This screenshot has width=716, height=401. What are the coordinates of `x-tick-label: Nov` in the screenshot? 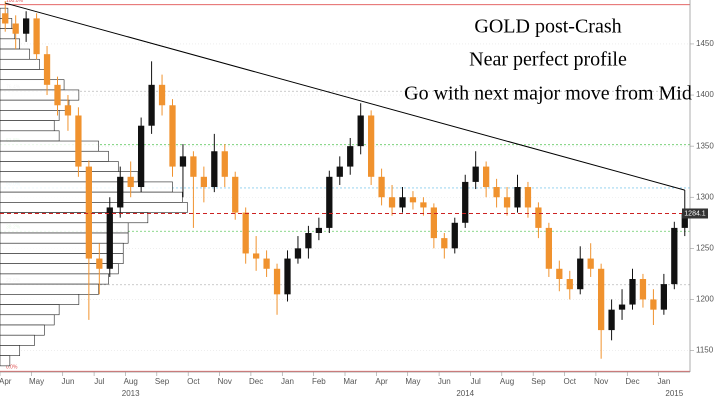 It's located at (601, 381).